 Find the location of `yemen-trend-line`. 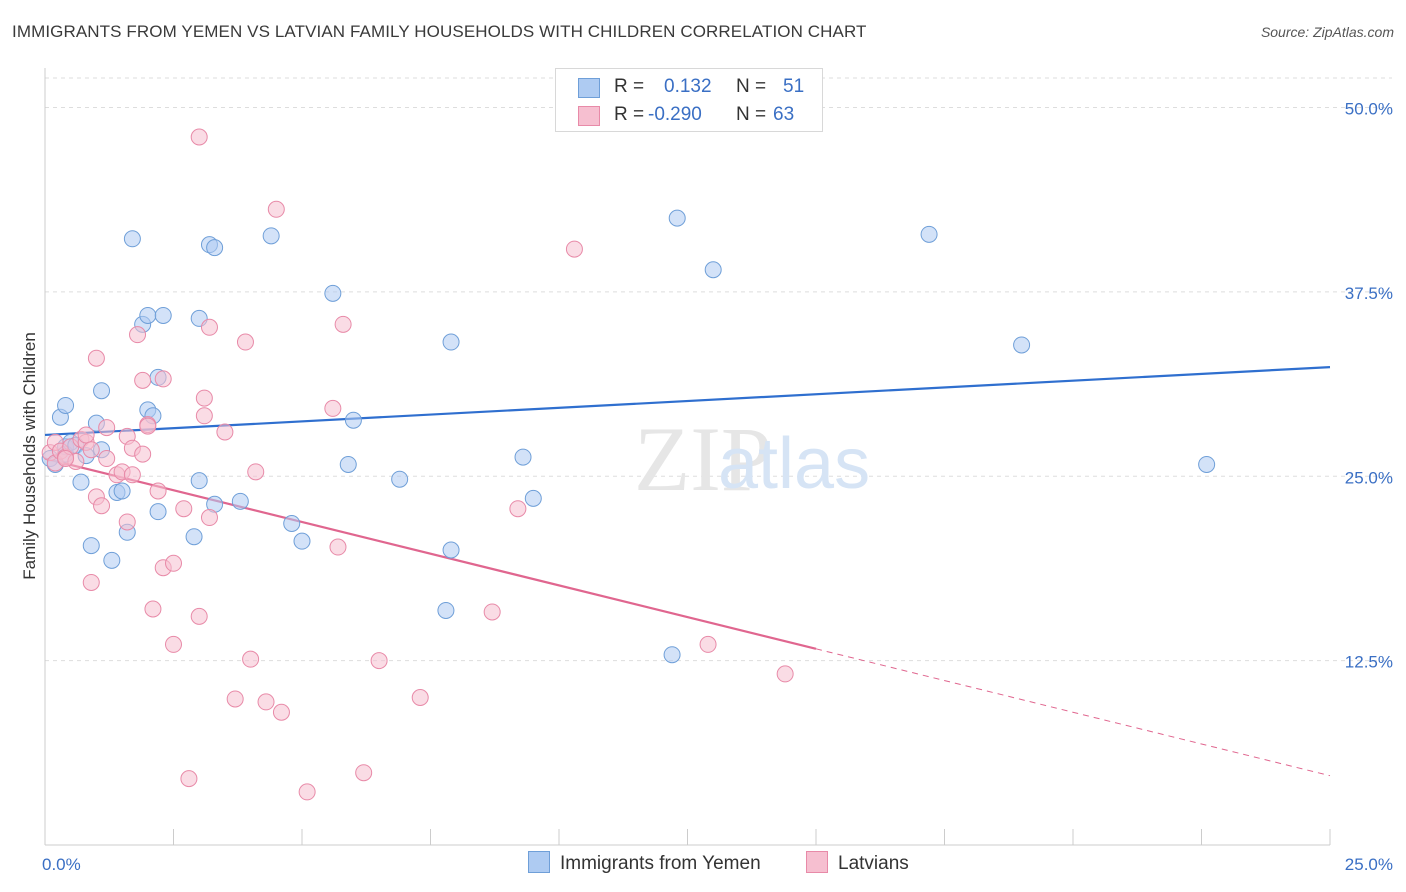

yemen-trend-line is located at coordinates (687, 401).